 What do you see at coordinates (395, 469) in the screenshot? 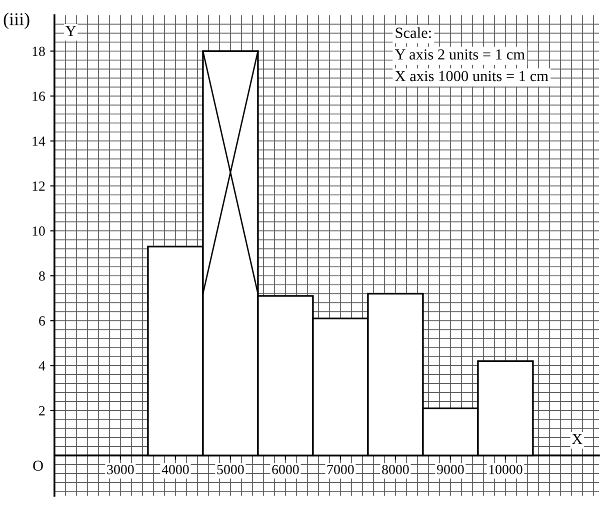
I see `x-tick-label: 8000` at bounding box center [395, 469].